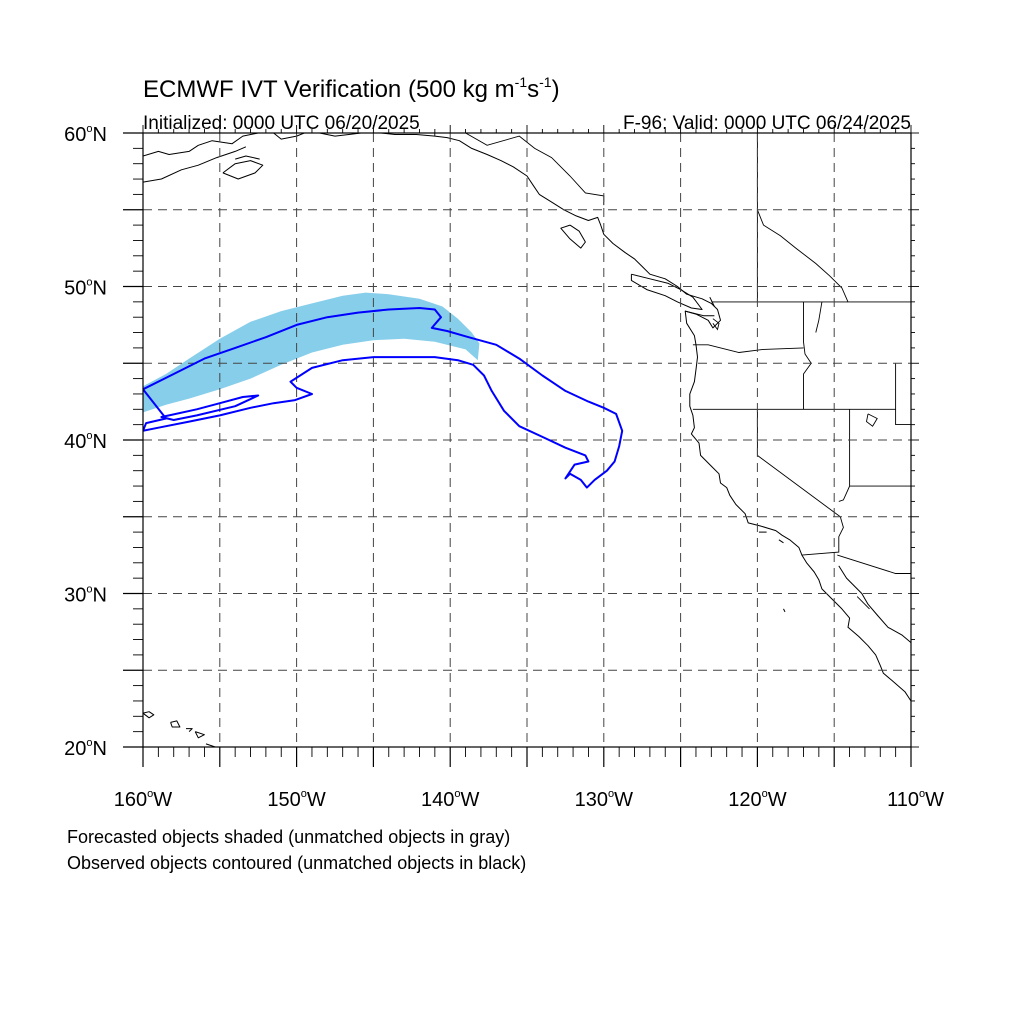 This screenshot has width=1024, height=1024. What do you see at coordinates (915, 799) in the screenshot?
I see `lon-label: 110oW` at bounding box center [915, 799].